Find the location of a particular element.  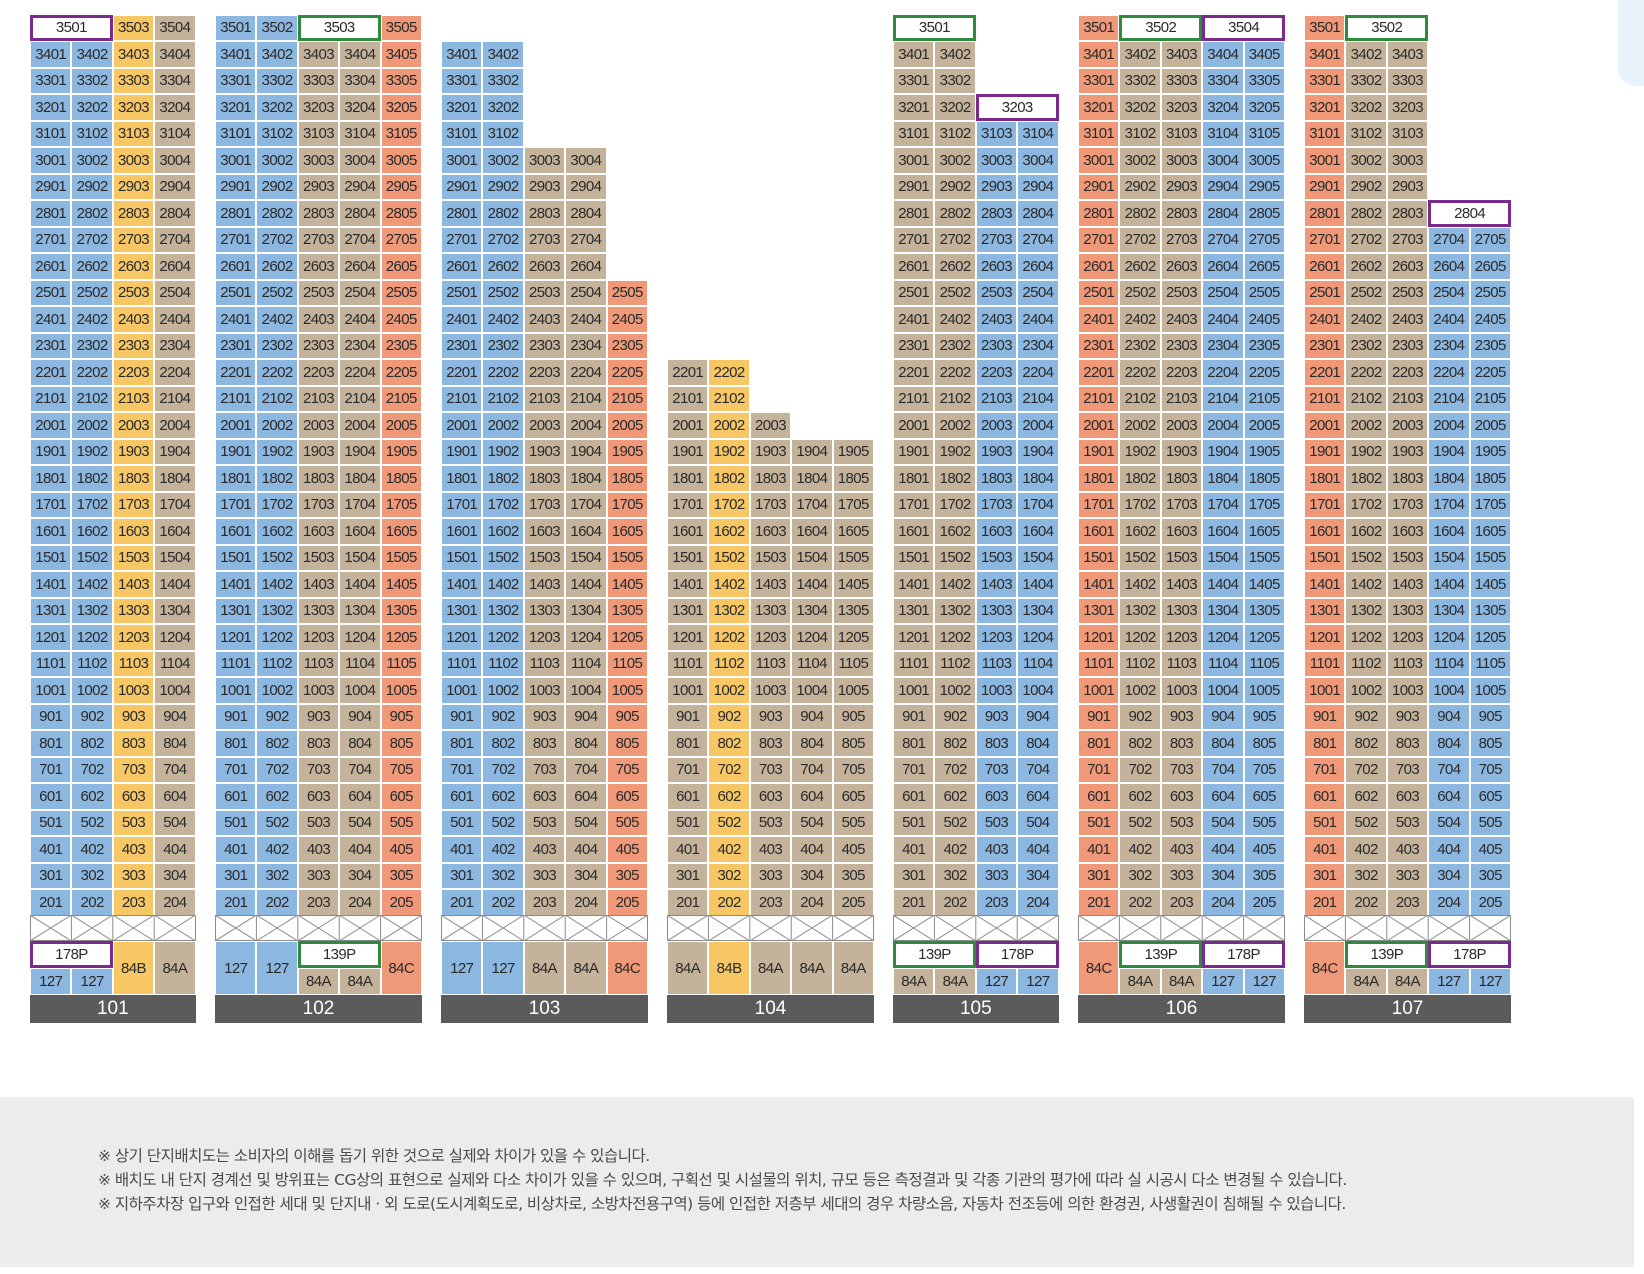

unit-cell: 2104 is located at coordinates (1449, 398).